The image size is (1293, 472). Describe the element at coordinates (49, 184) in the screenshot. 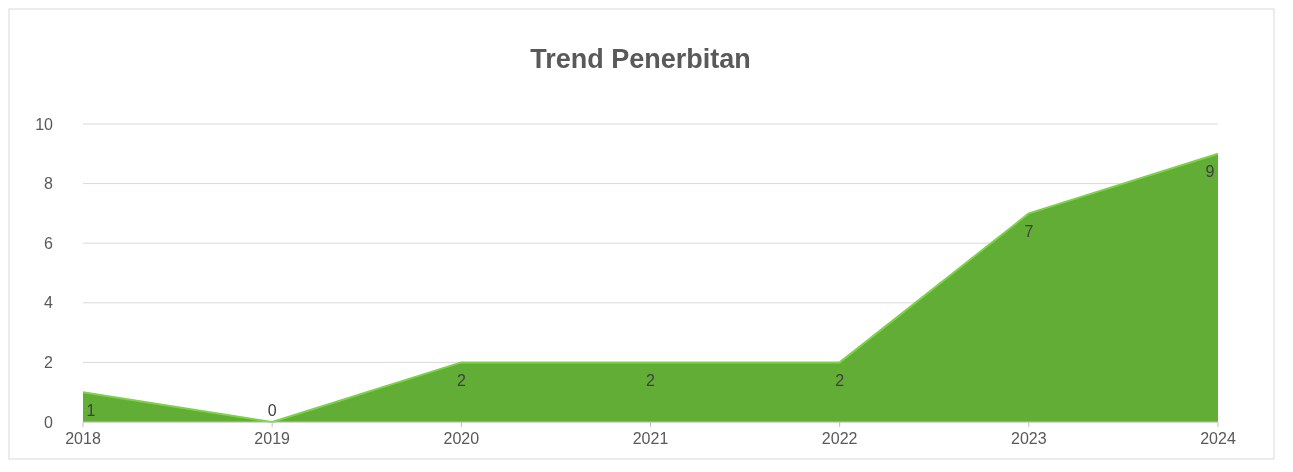

I see `y-tick-label: 8` at that location.